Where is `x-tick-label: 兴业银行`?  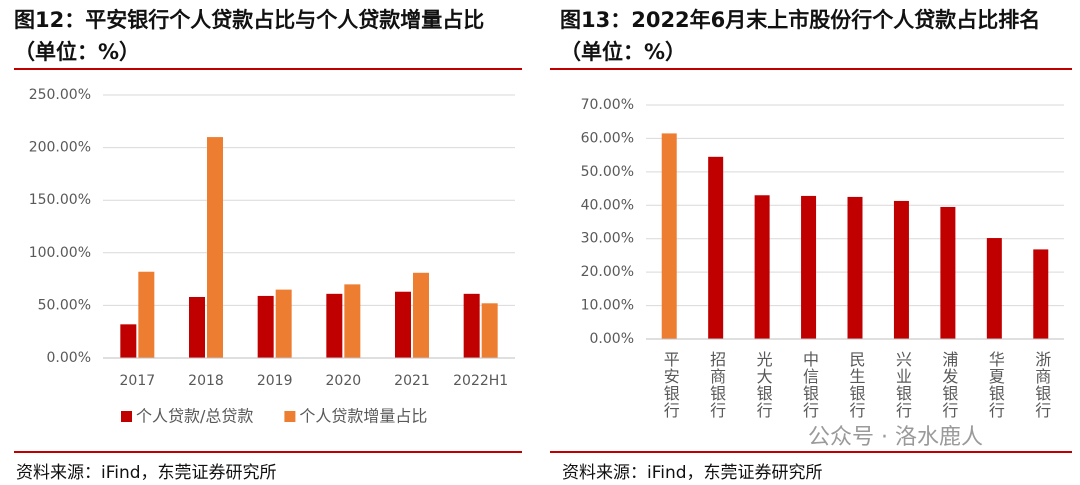 x-tick-label: 兴业银行 is located at coordinates (902, 385).